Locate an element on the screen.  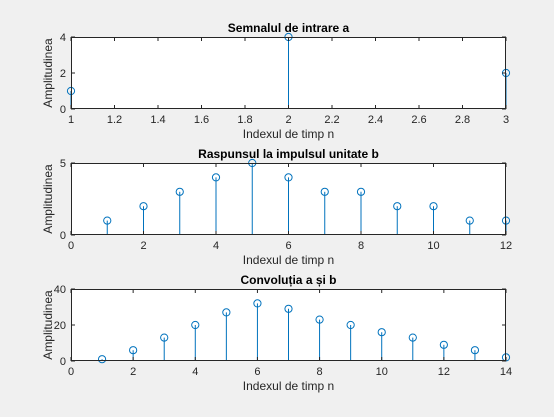
y-tick-label: 40 is located at coordinates (60, 290).